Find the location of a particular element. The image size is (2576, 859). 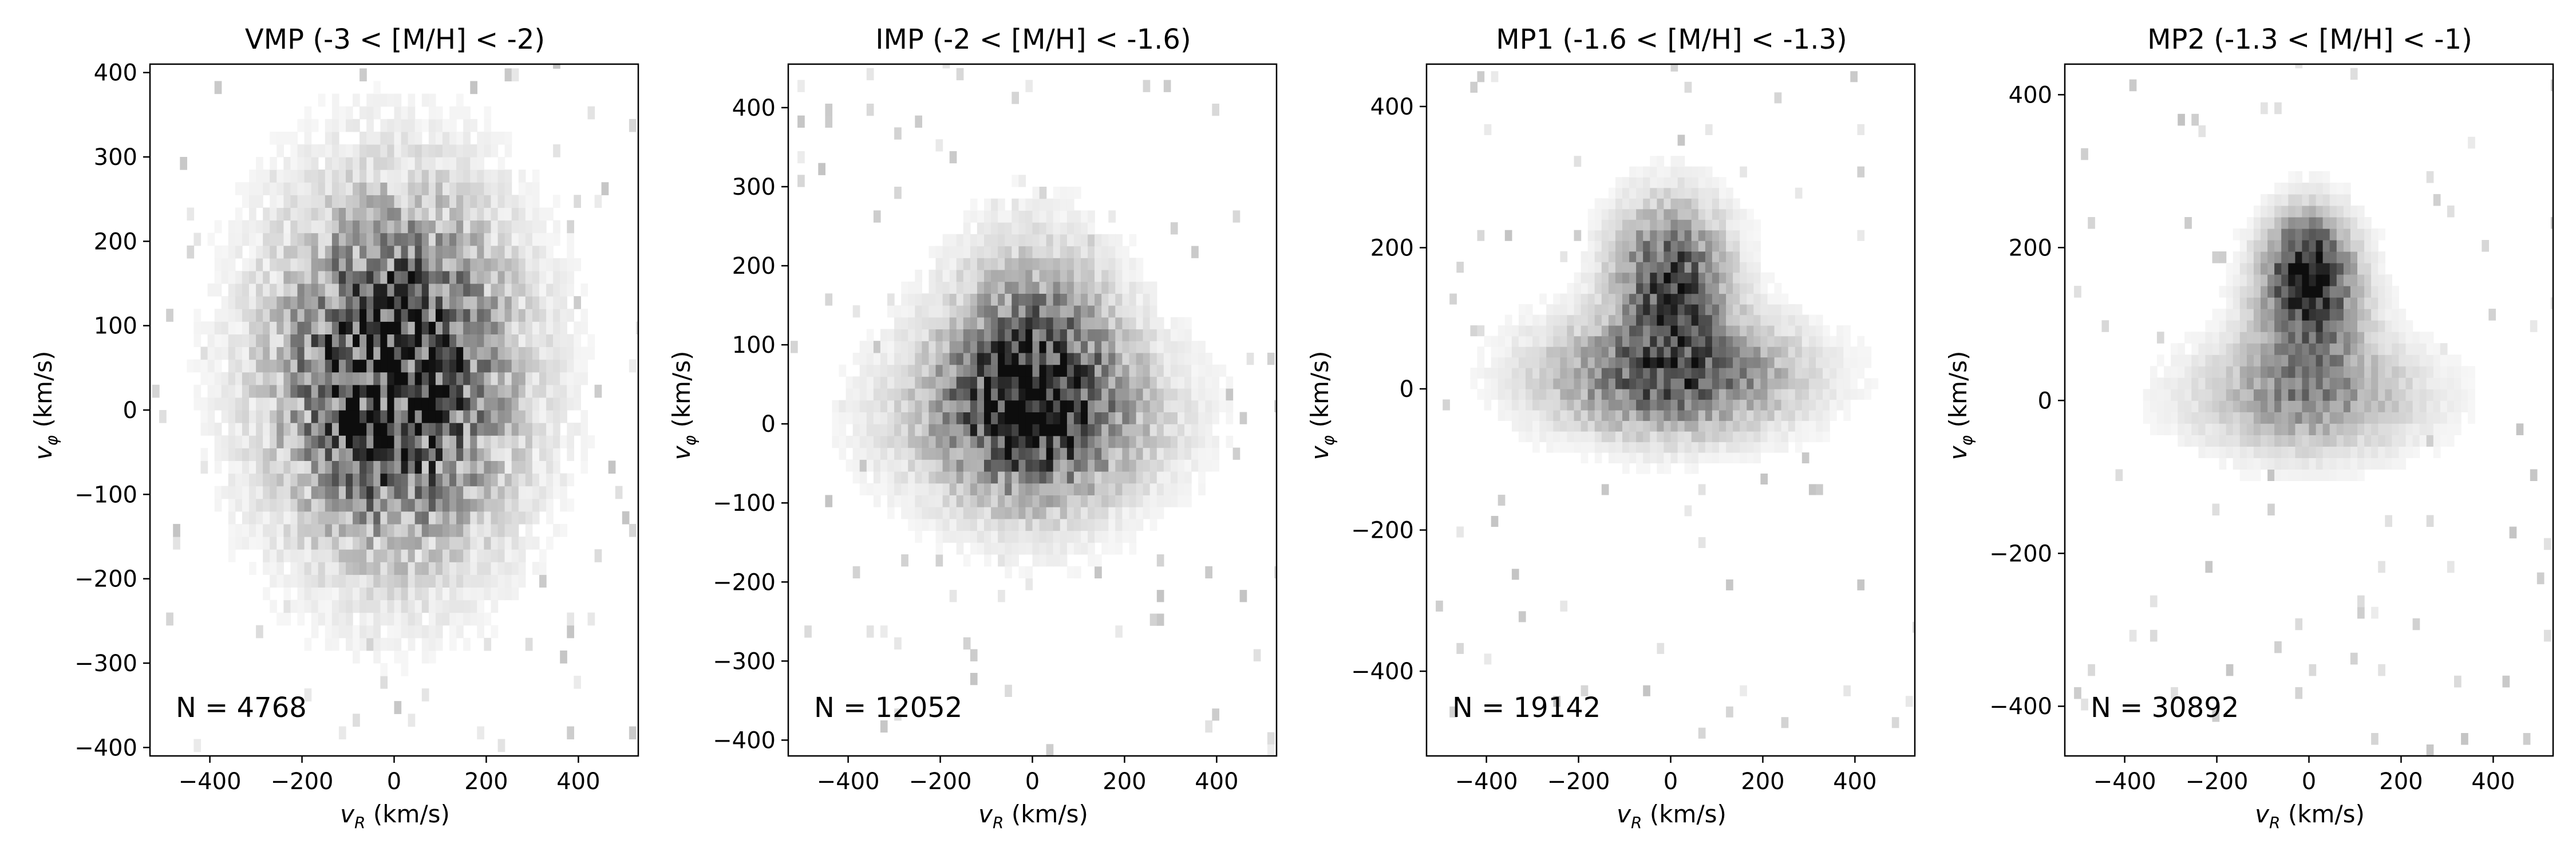

panel-title: MP1 (-1.6 < [M/H] < -1.3) is located at coordinates (1671, 39).